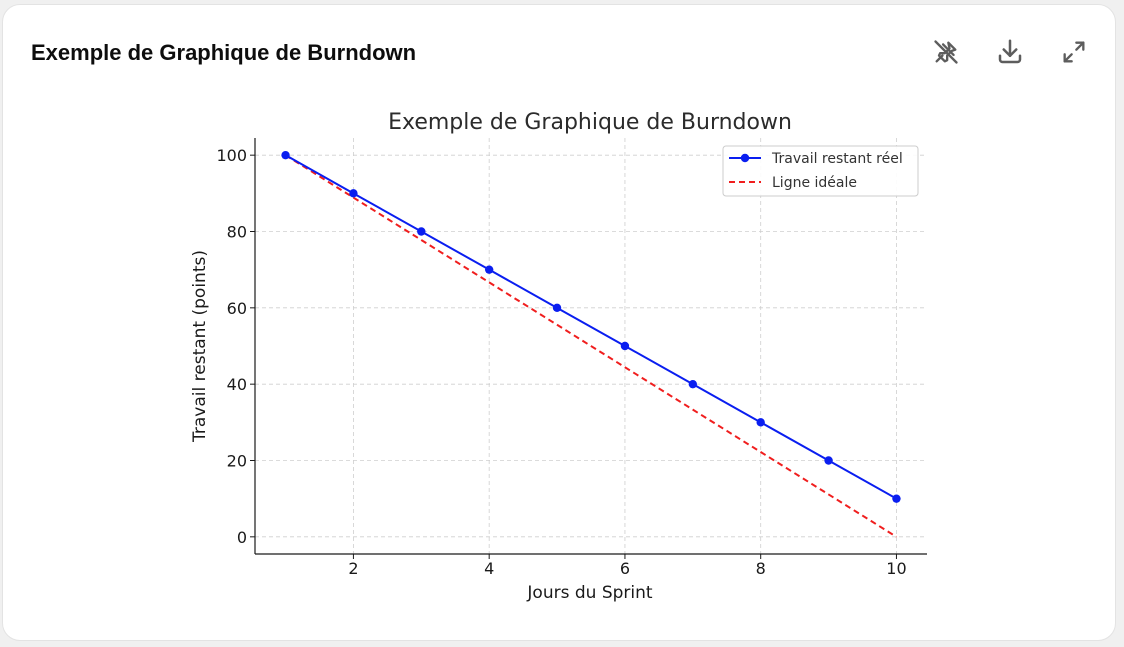  Describe the element at coordinates (235, 346) in the screenshot. I see `y-ticks: 0 20 40 60 80 100` at that location.